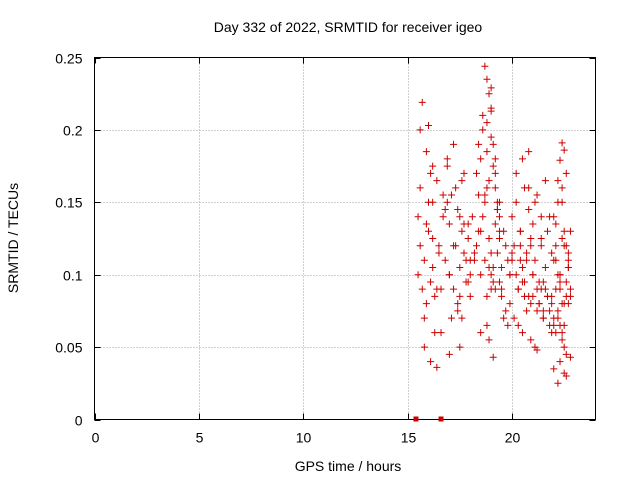 The width and height of the screenshot is (640, 480). I want to click on y-tick-label: 0.25, so click(68, 59).